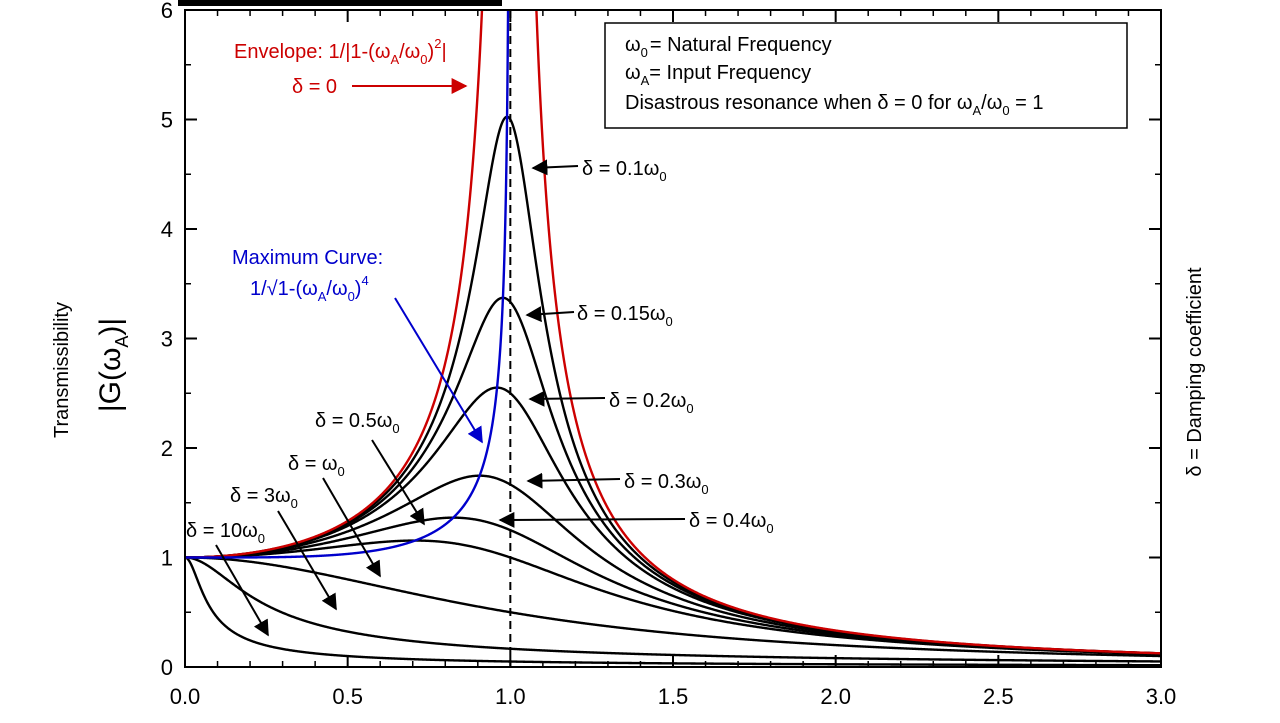  Describe the element at coordinates (438, 370) in the screenshot. I see `max-curve-arrow` at that location.